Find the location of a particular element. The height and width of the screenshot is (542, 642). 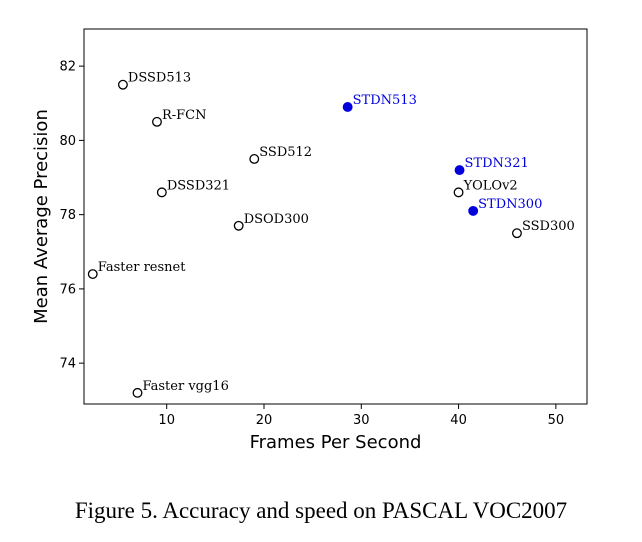

x-tick-label: 30 is located at coordinates (361, 420).